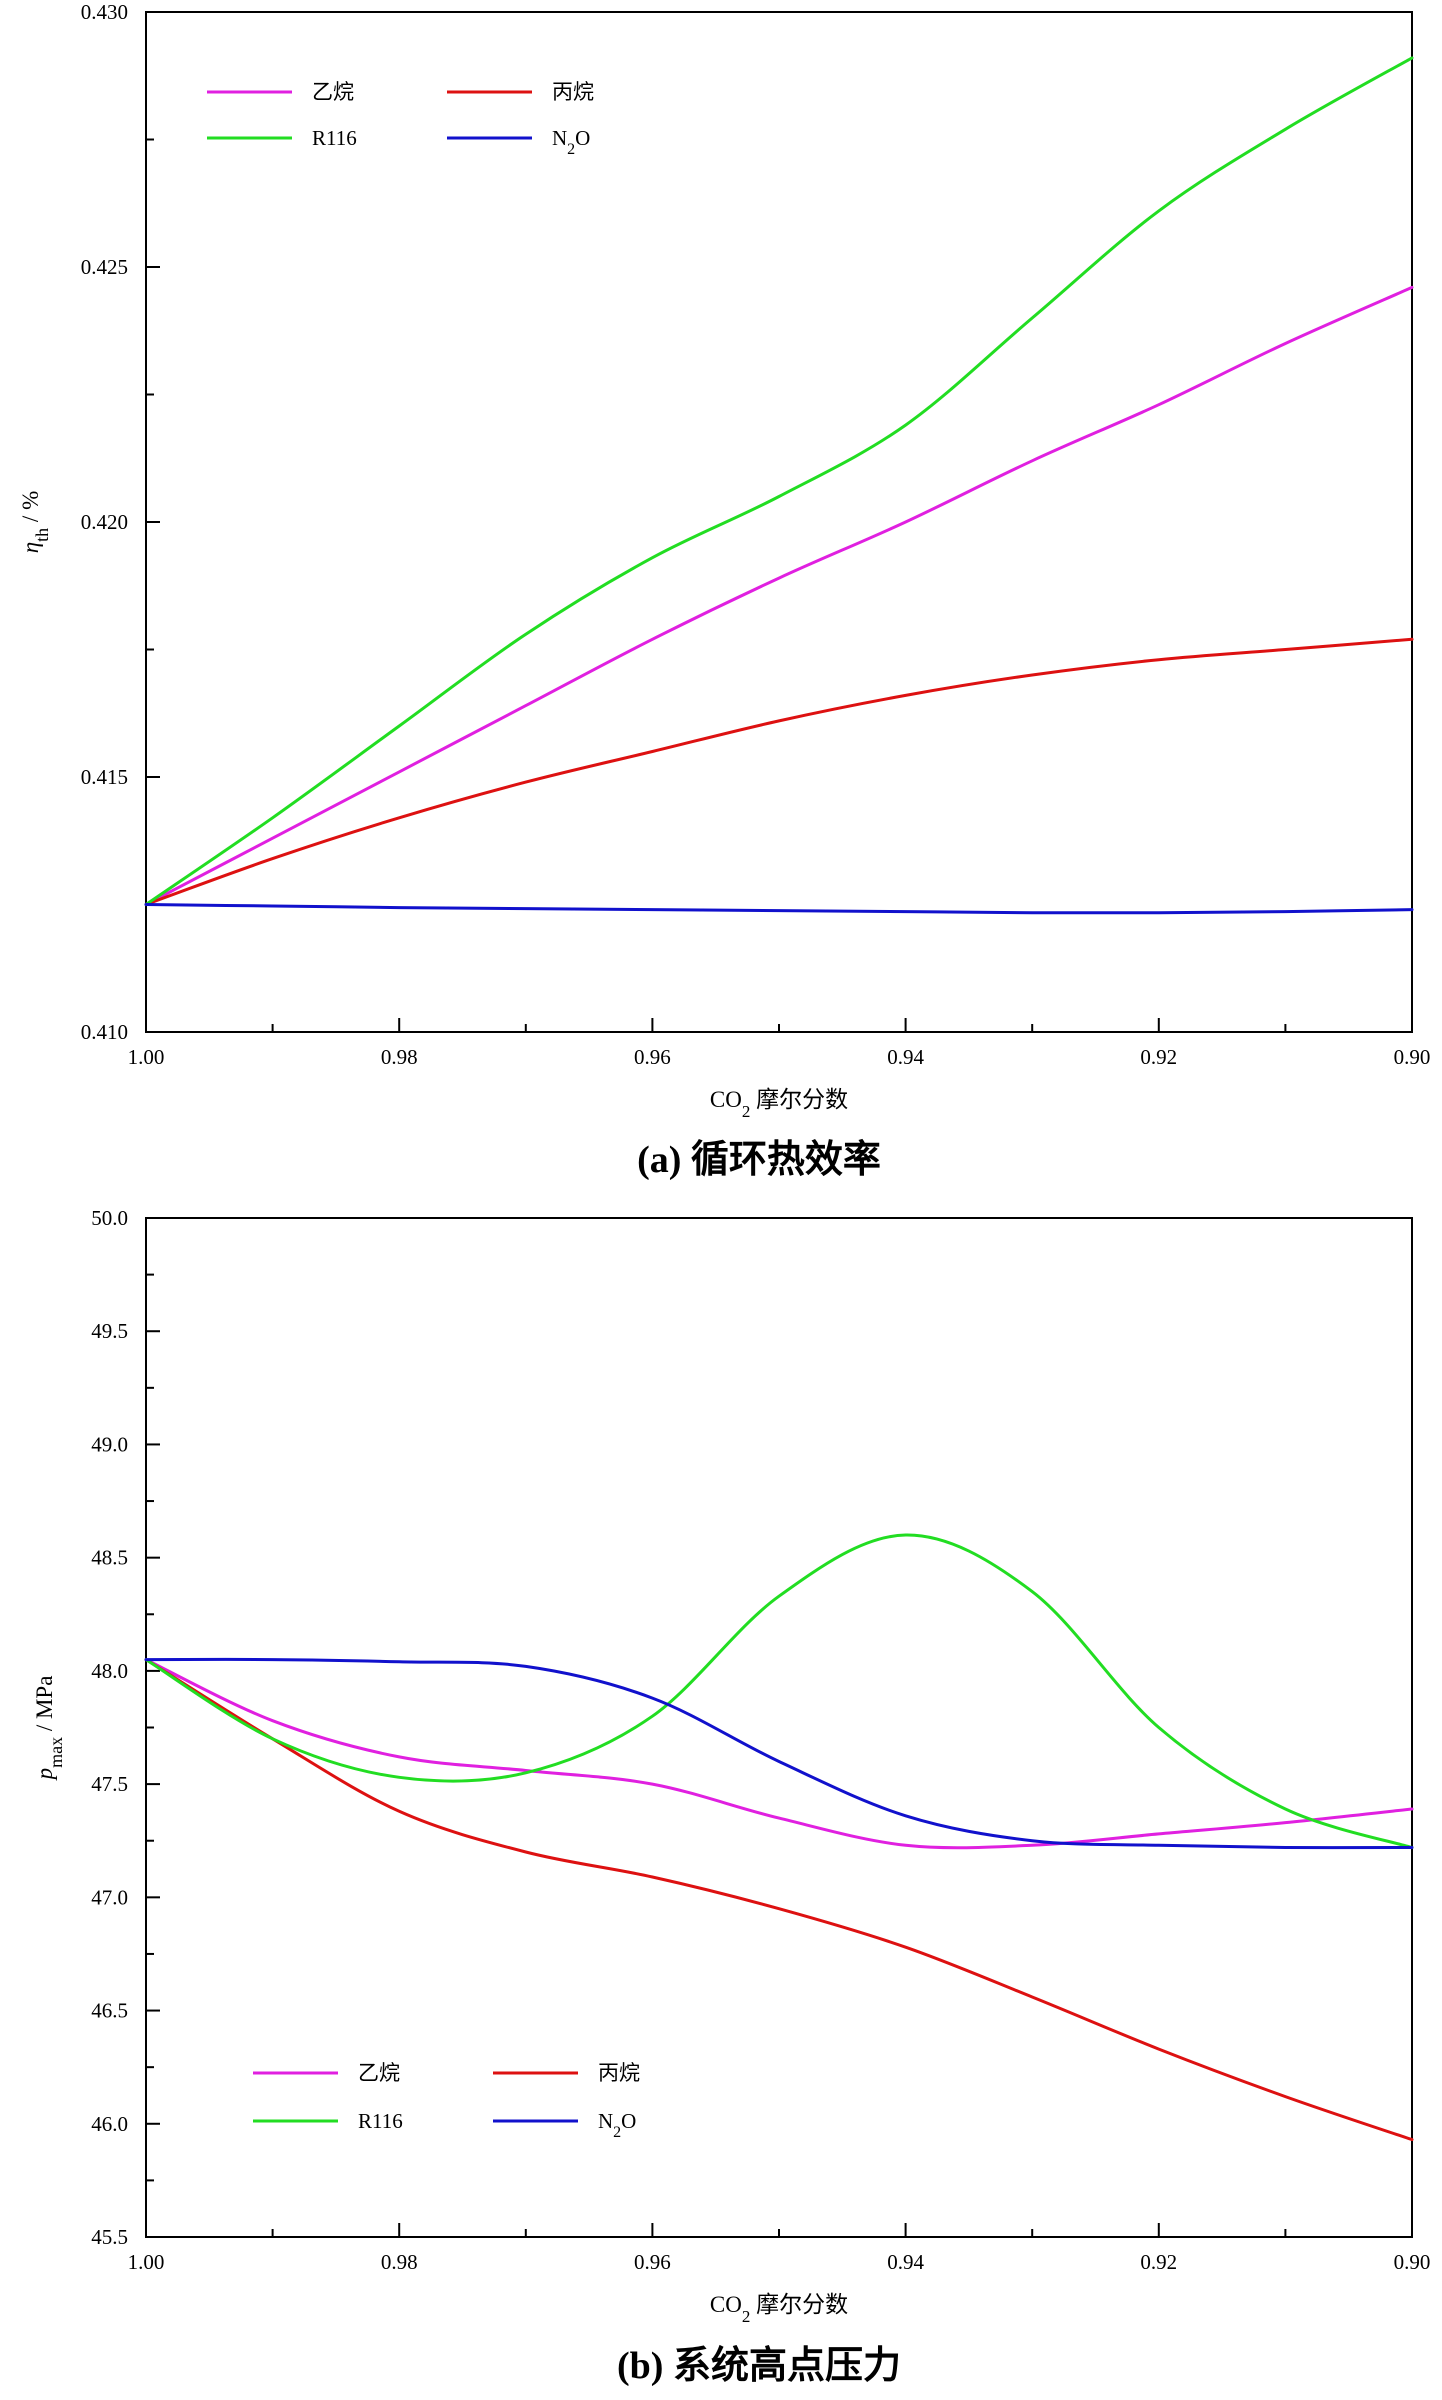  What do you see at coordinates (333, 92) in the screenshot?
I see `chart-0-legend-label-0: 乙烷` at bounding box center [333, 92].